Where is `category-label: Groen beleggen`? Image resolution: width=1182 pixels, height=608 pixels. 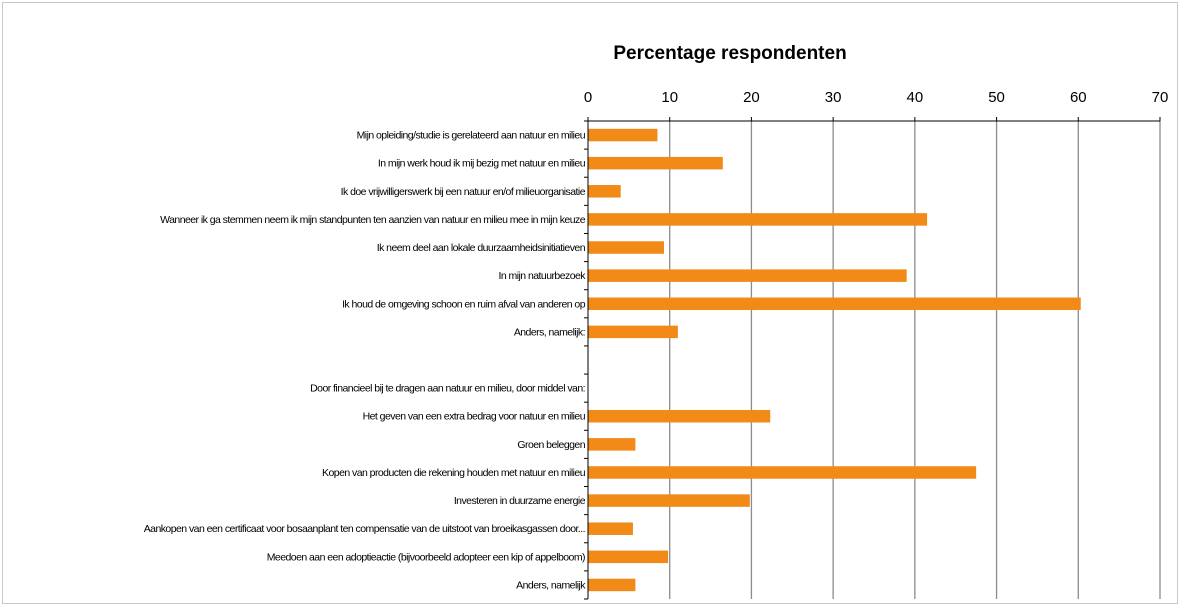
category-label: Groen beleggen is located at coordinates (551, 445).